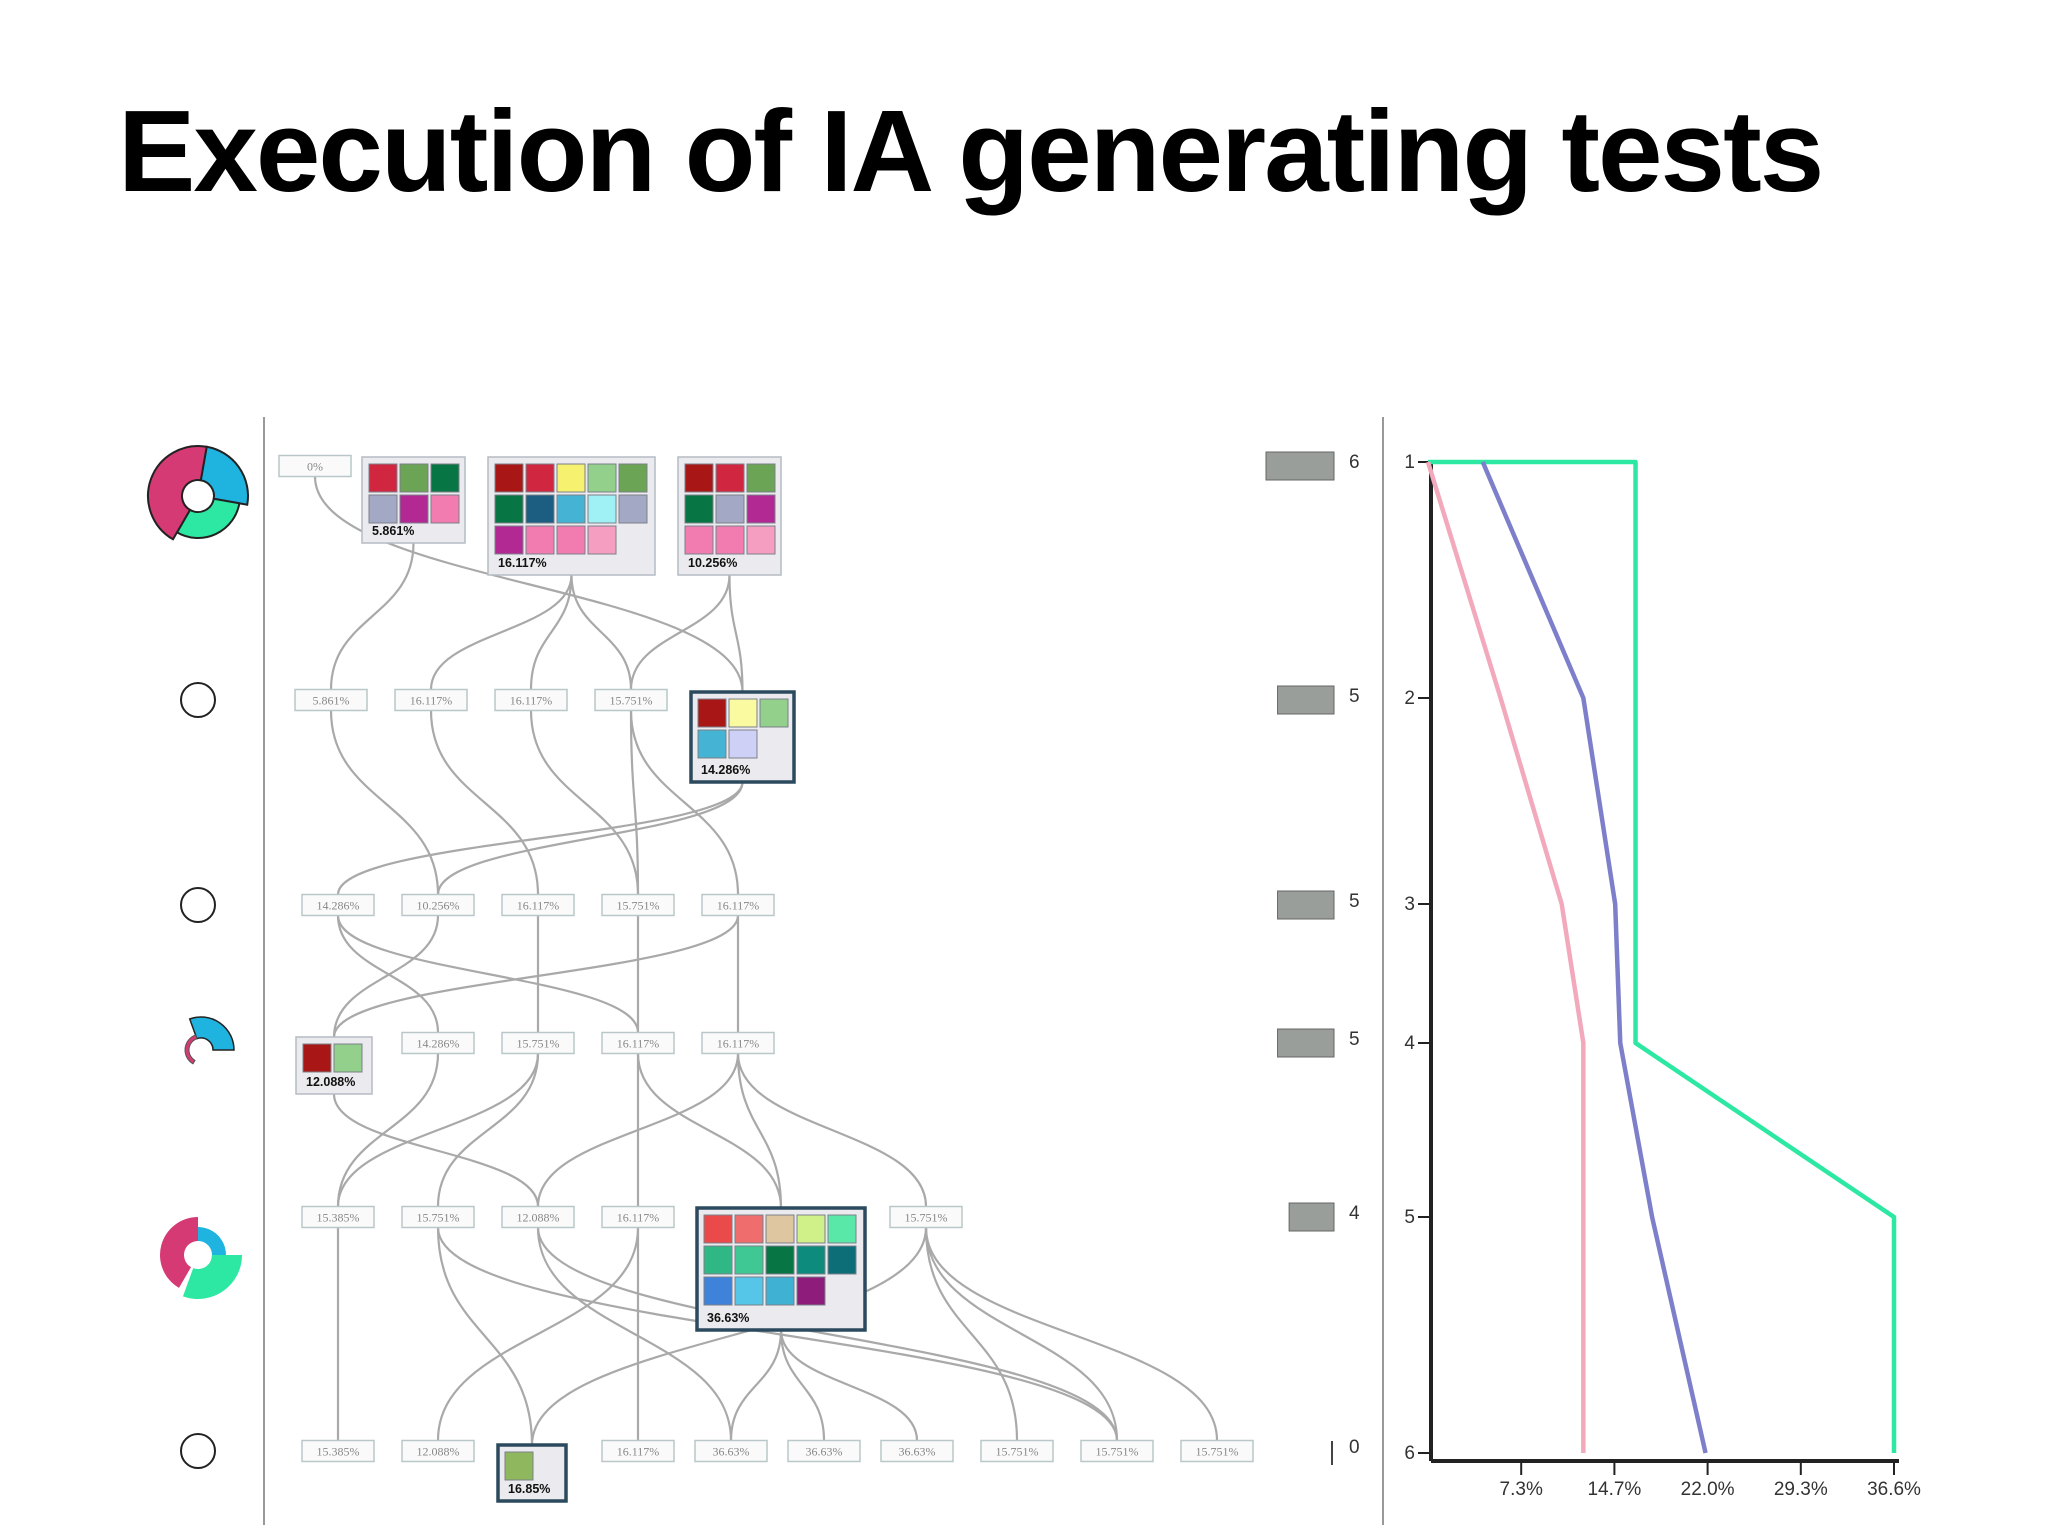  I want to click on node-tag-r5-c3: 16.117%, so click(638, 1451).